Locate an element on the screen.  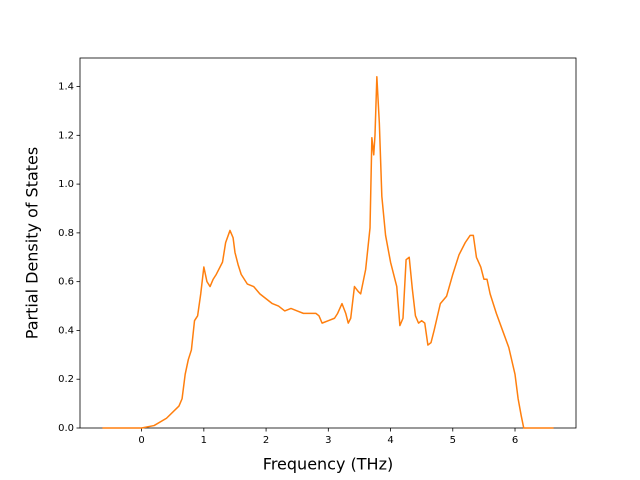
x-tick-label: 1 is located at coordinates (204, 440).